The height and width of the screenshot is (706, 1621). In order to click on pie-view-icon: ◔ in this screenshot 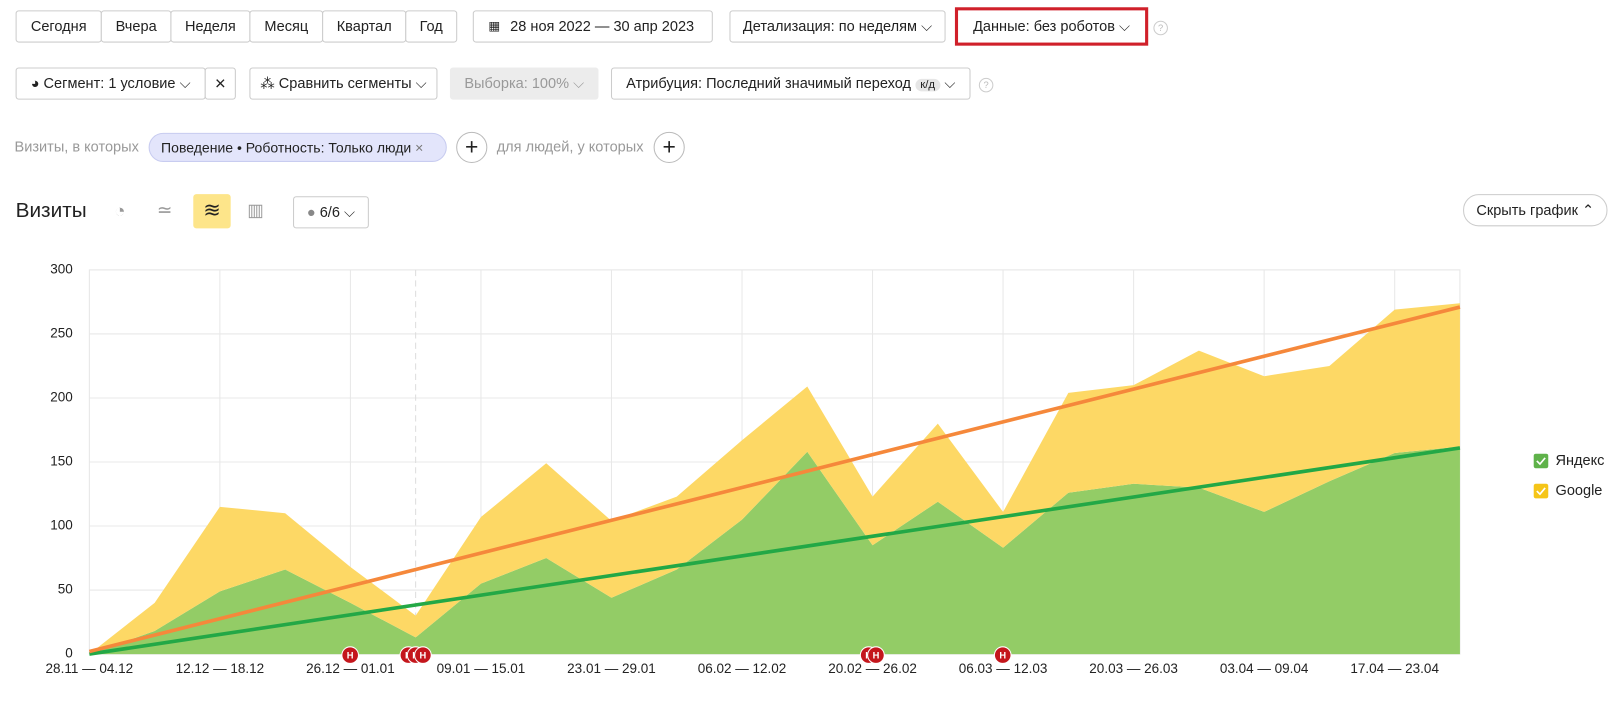, I will do `click(120, 211)`.